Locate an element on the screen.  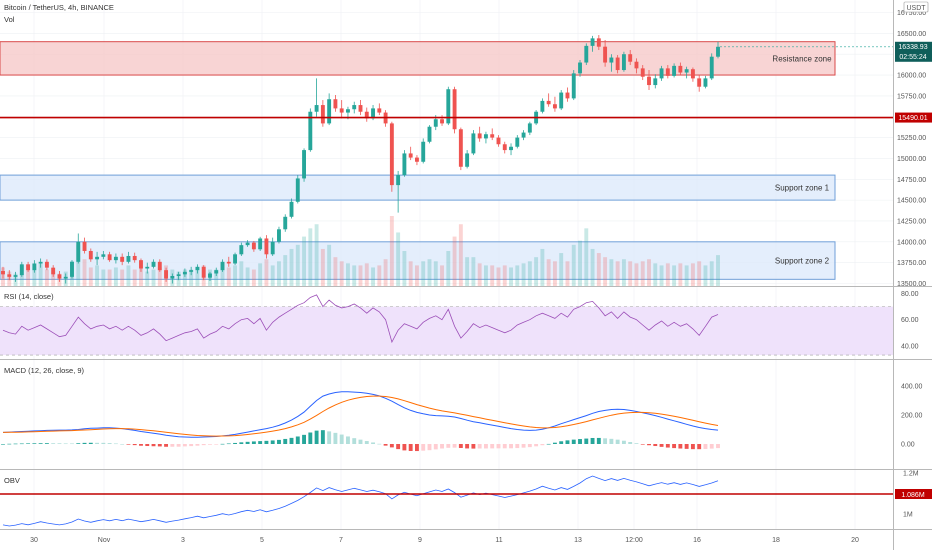
macd-line is located at coordinates (360, 414).